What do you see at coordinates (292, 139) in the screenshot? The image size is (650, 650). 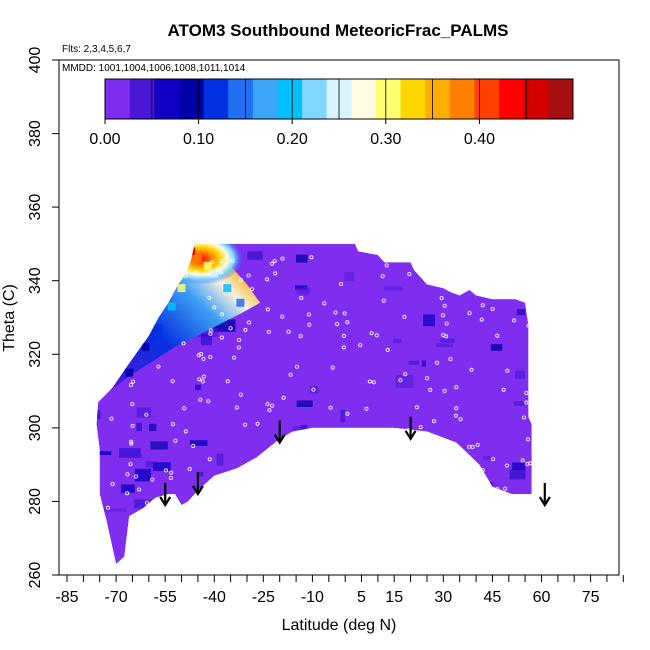 I see `colorbar-tick-label: 0.20` at bounding box center [292, 139].